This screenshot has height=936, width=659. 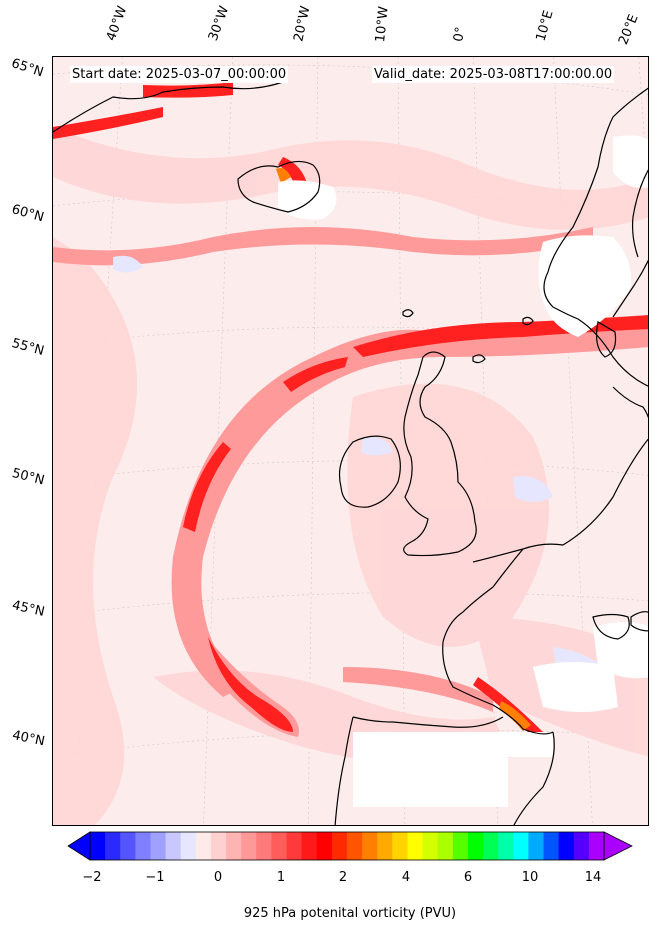 I want to click on lat-label-55n: 55°N, so click(x=28, y=347).